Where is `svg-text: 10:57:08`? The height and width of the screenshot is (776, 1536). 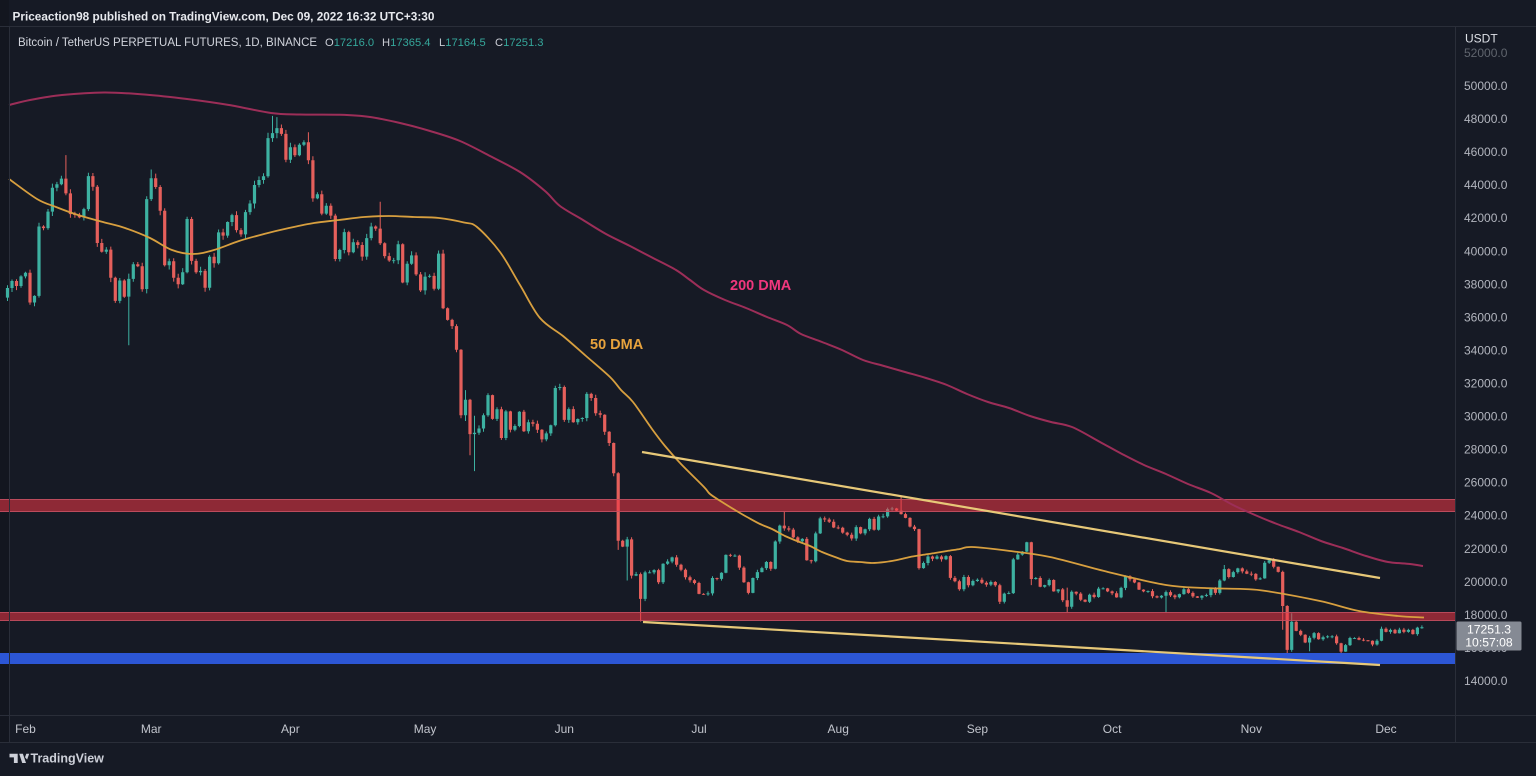
svg-text: 10:57:08 is located at coordinates (1489, 643).